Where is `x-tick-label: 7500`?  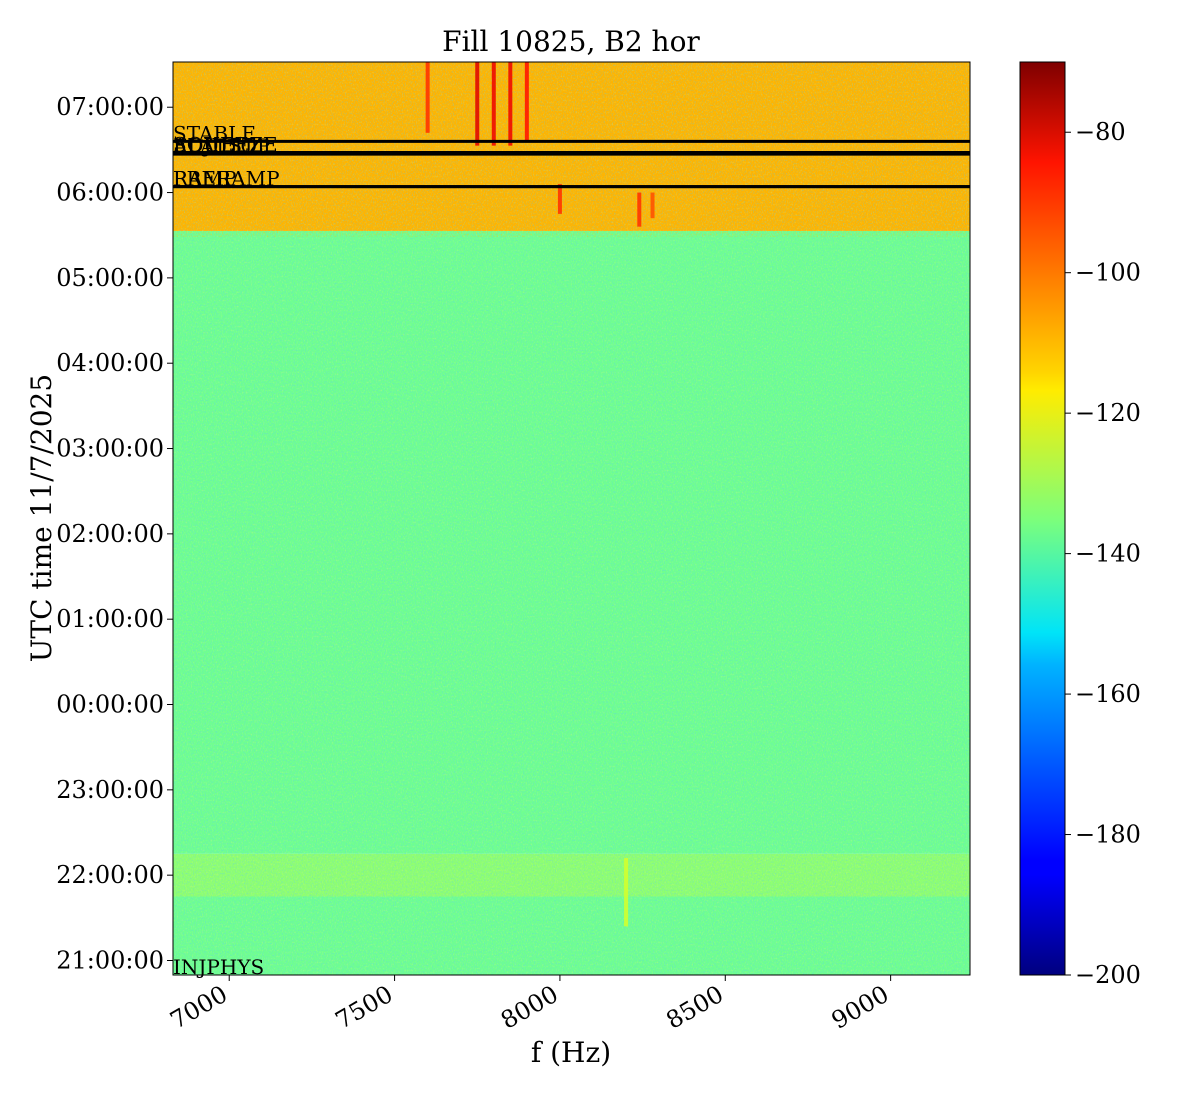 x-tick-label: 7500 is located at coordinates (364, 1007).